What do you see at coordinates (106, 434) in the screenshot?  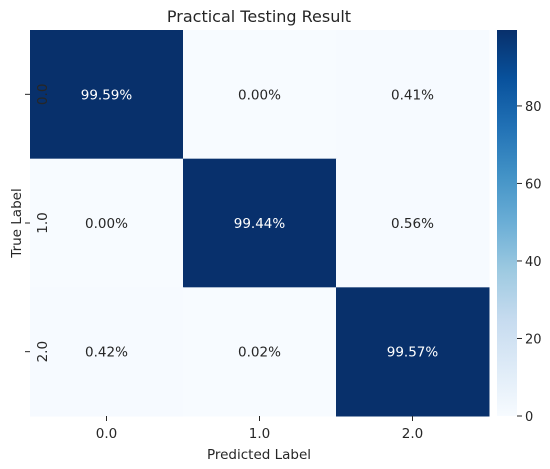 I see `x-tick-label: 0.0` at bounding box center [106, 434].